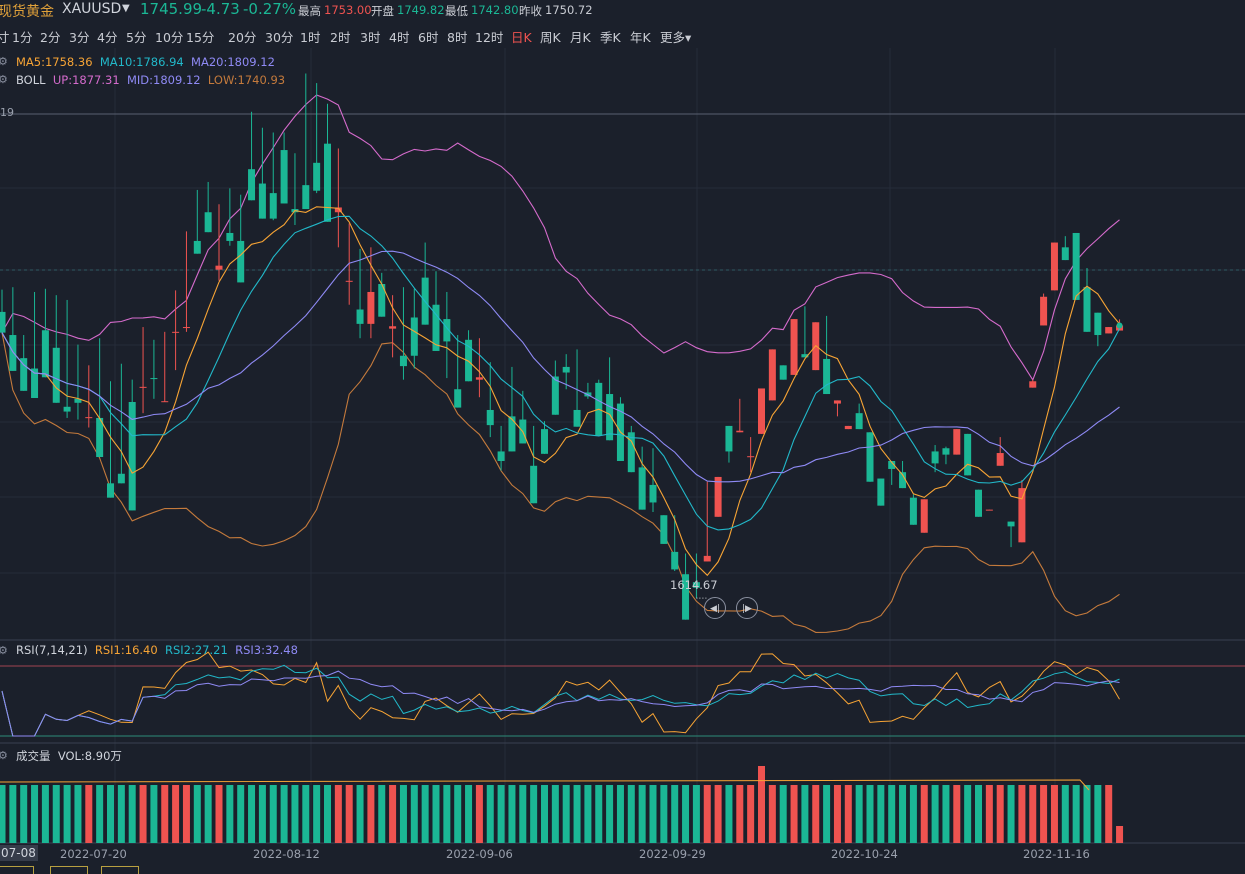  What do you see at coordinates (92, 9) in the screenshot?
I see `symbol-selector: XAUUSD` at bounding box center [92, 9].